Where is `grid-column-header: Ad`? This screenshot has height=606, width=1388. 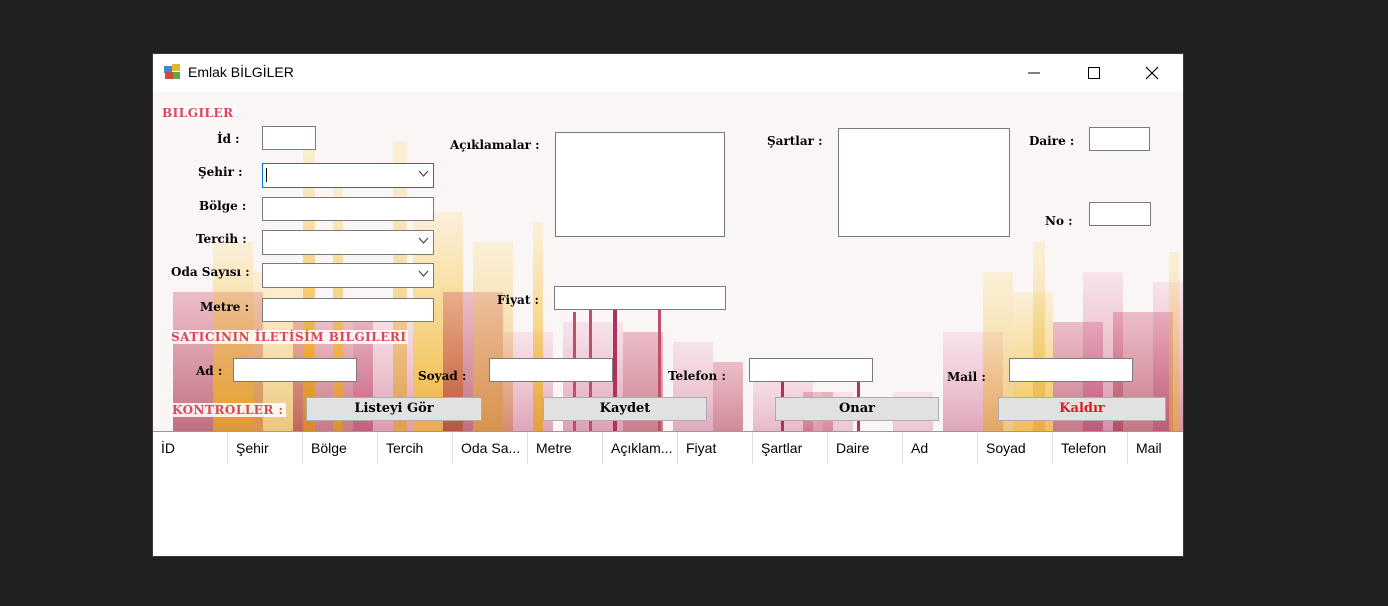
grid-column-header: Ad is located at coordinates (940, 448).